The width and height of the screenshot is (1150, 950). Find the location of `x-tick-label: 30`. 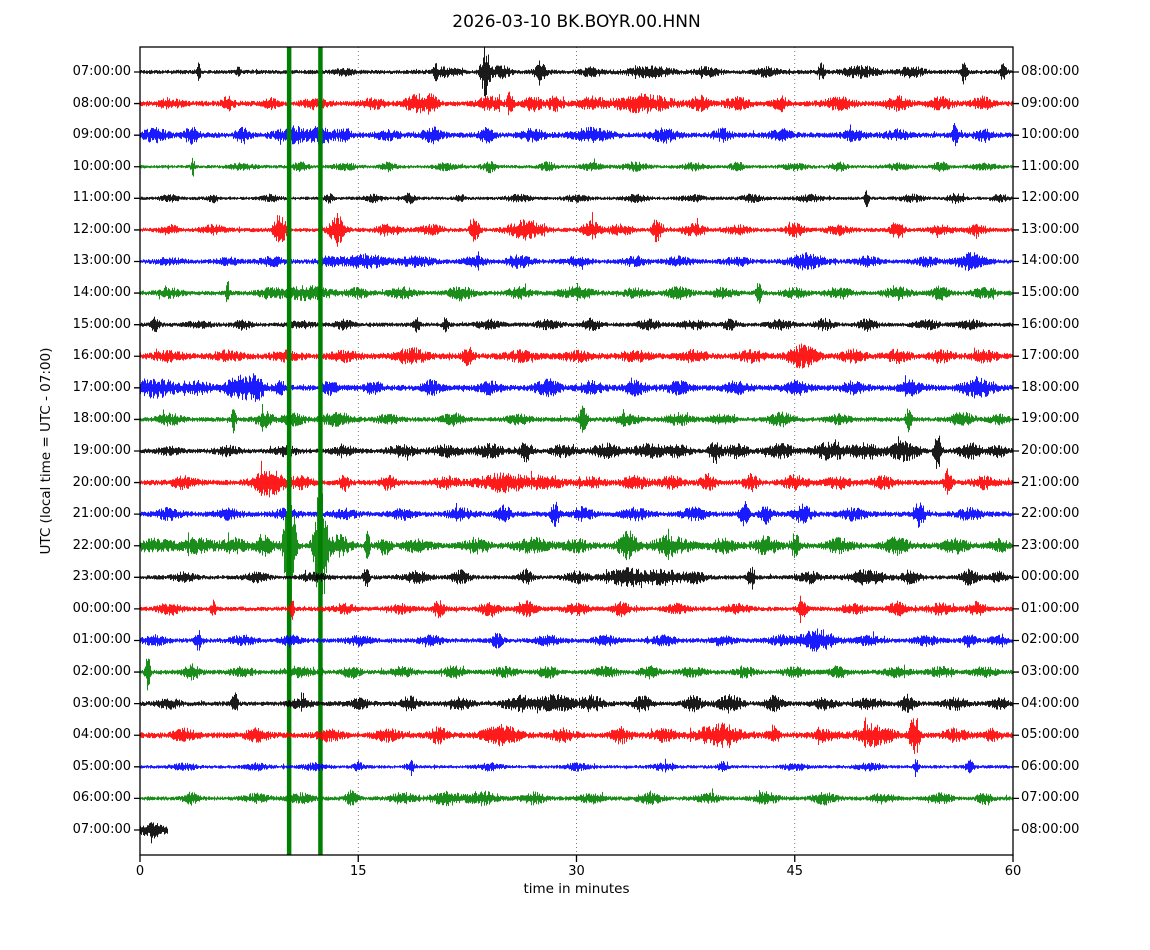

x-tick-label: 30 is located at coordinates (576, 871).